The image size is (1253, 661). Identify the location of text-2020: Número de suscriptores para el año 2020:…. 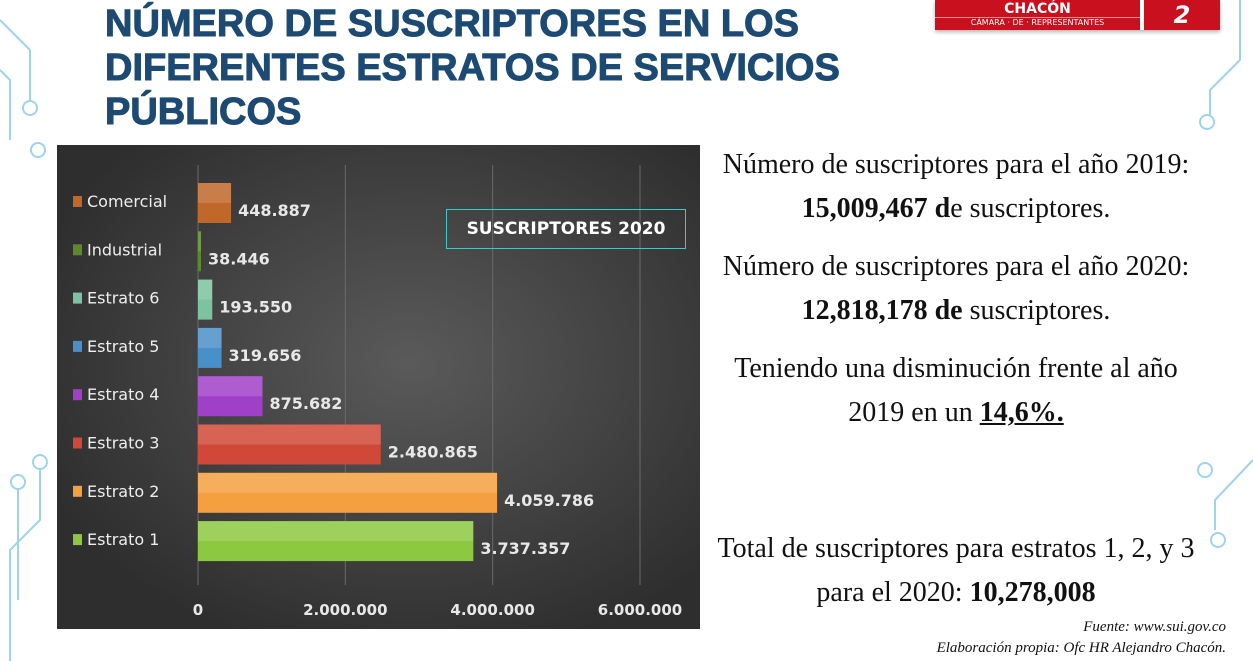
(956, 288).